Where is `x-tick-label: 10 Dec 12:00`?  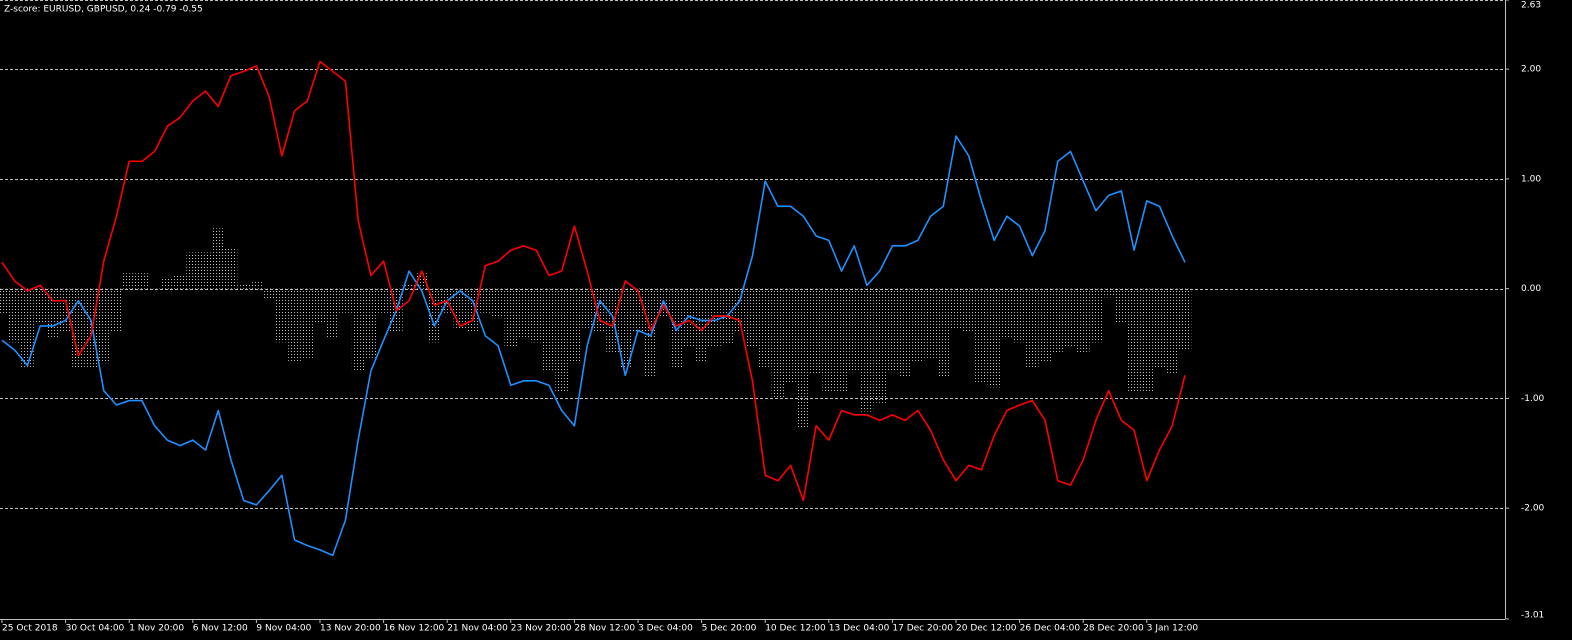 x-tick-label: 10 Dec 12:00 is located at coordinates (795, 629).